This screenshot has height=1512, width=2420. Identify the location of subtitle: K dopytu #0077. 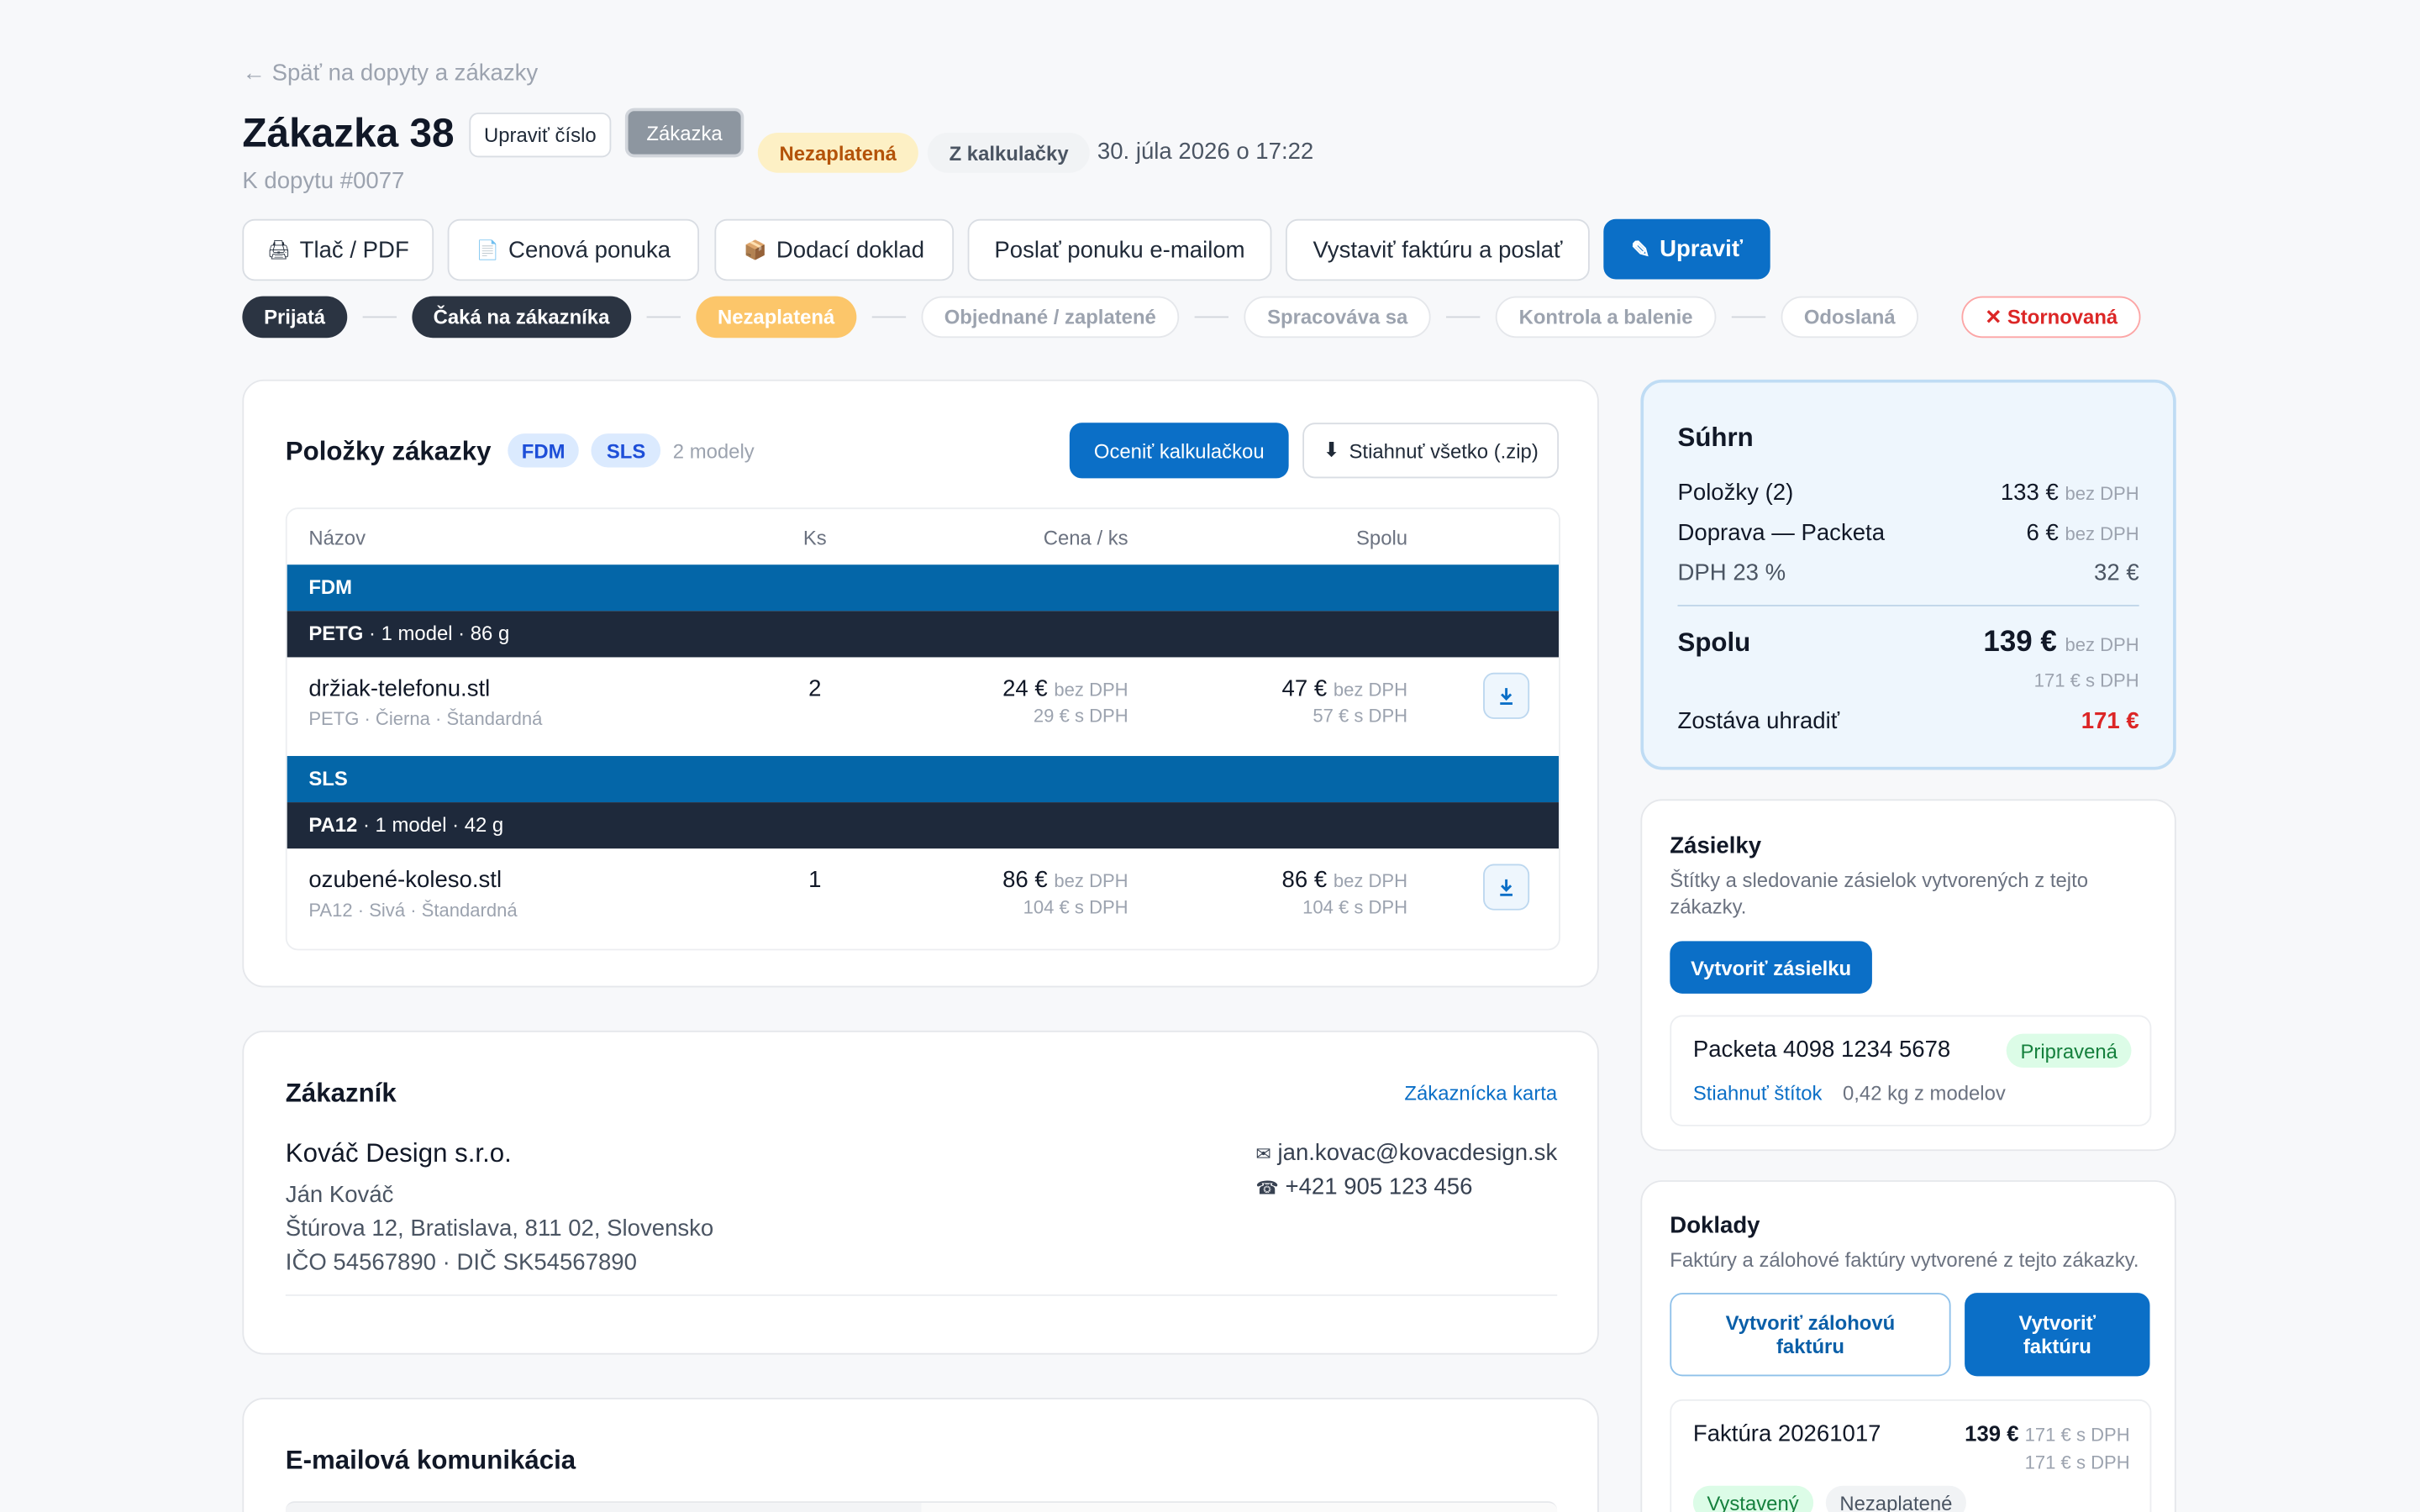
(323, 181).